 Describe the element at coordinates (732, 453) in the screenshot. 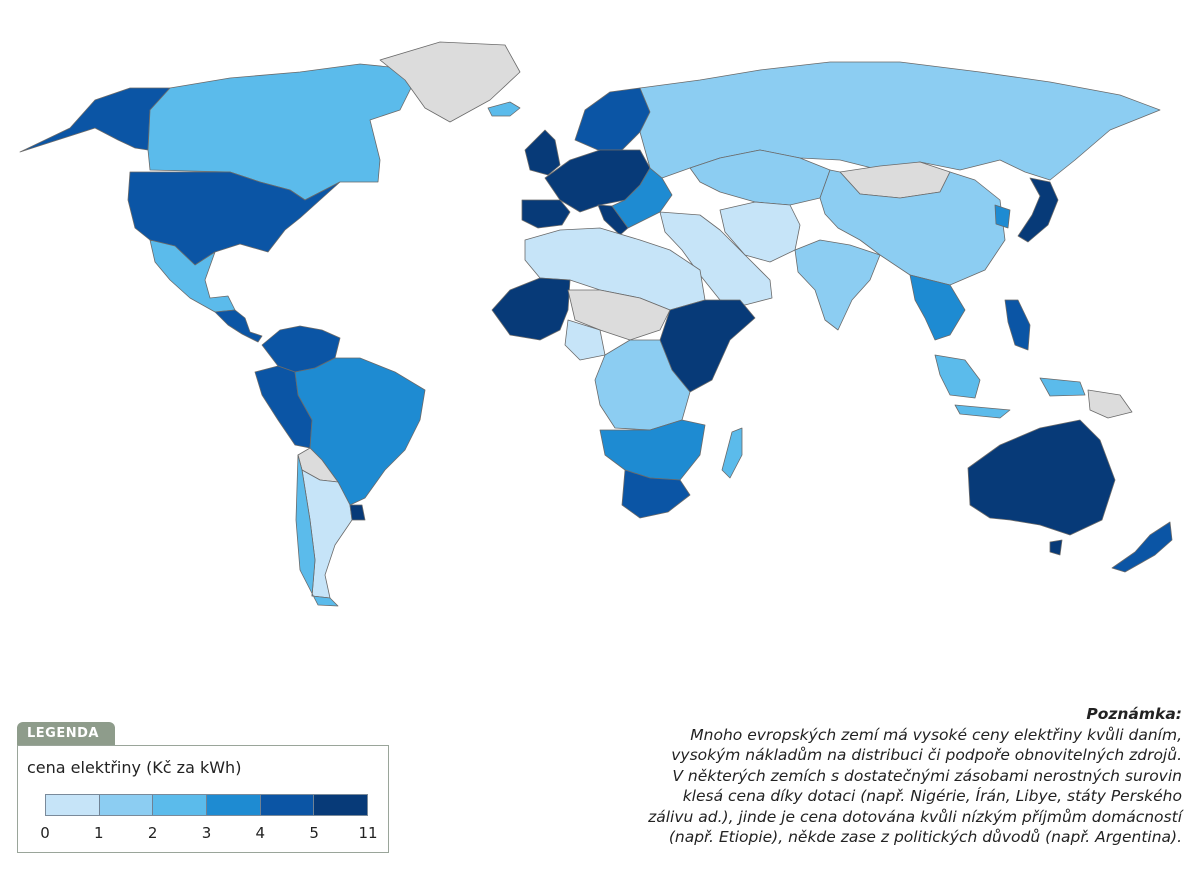

I see `region-madagascar` at that location.